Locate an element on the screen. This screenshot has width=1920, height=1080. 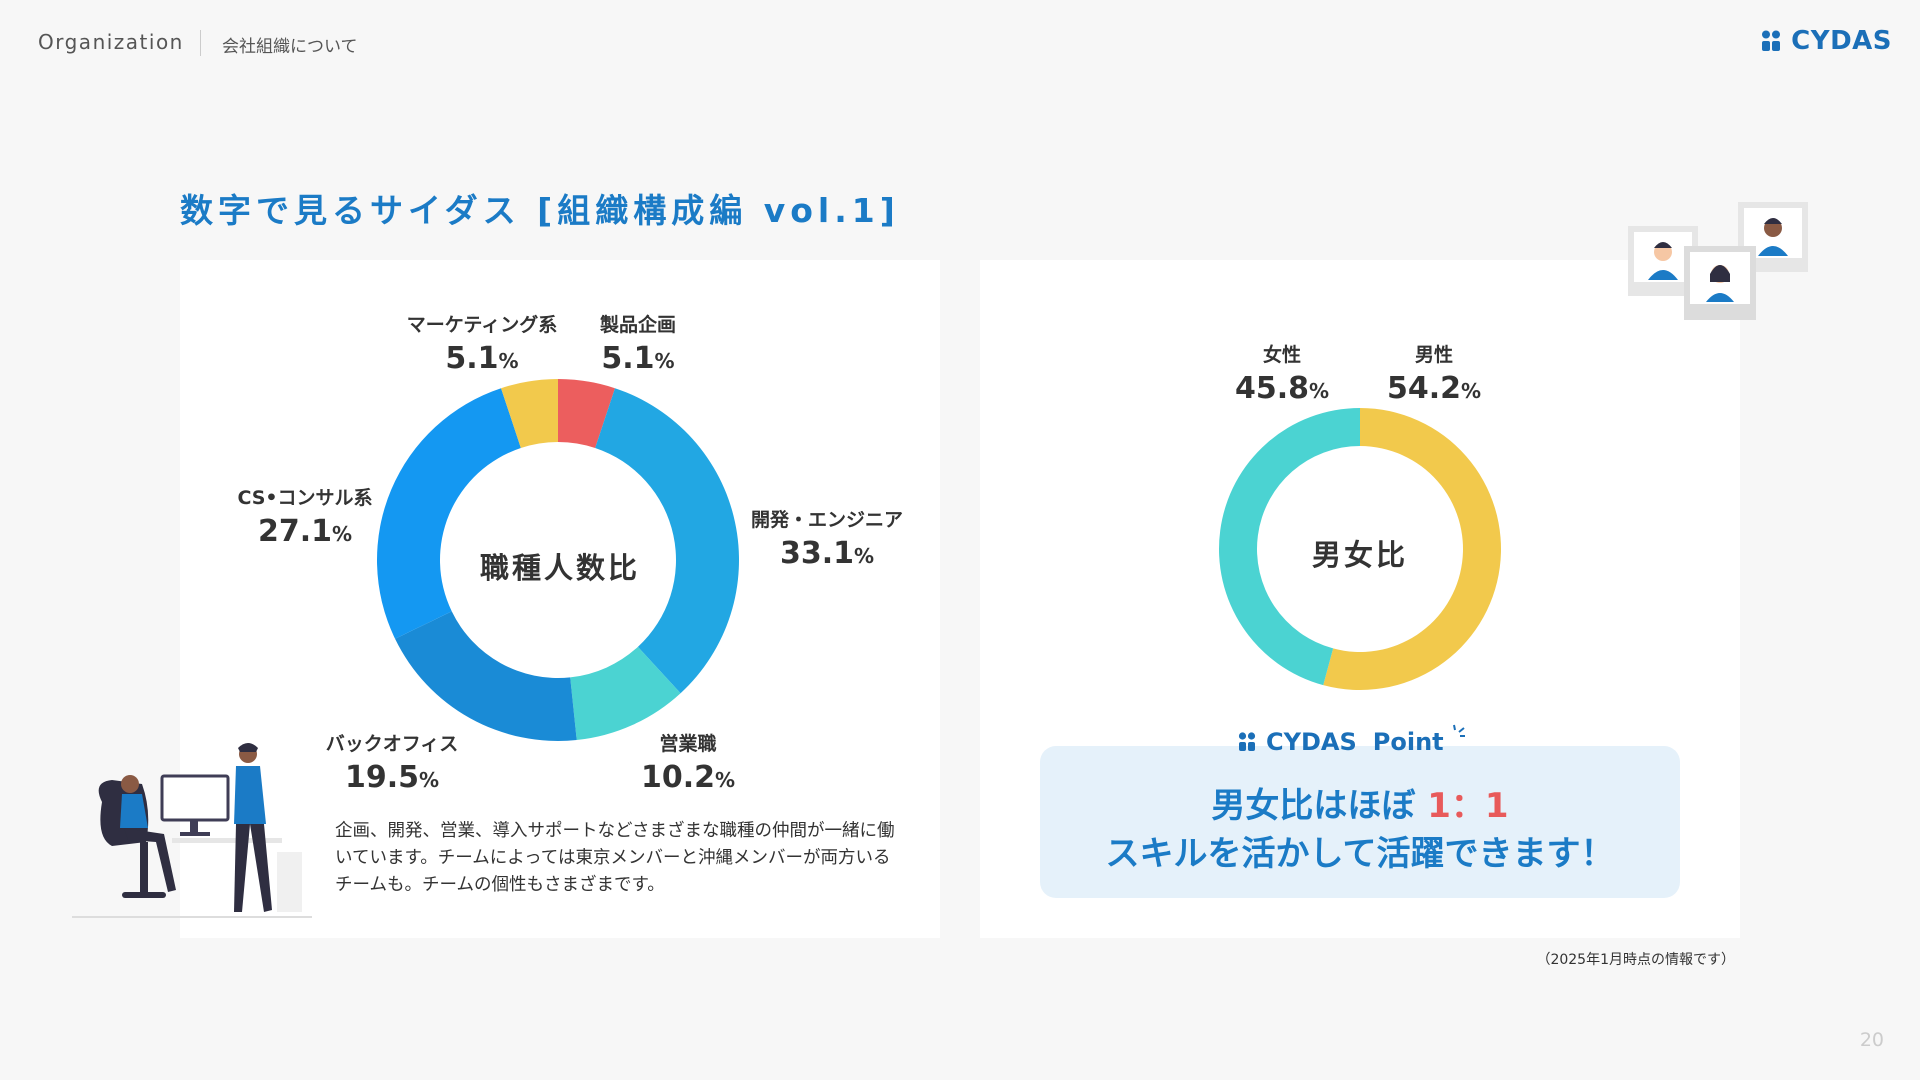
cydas-logo-icon is located at coordinates (1771, 40).